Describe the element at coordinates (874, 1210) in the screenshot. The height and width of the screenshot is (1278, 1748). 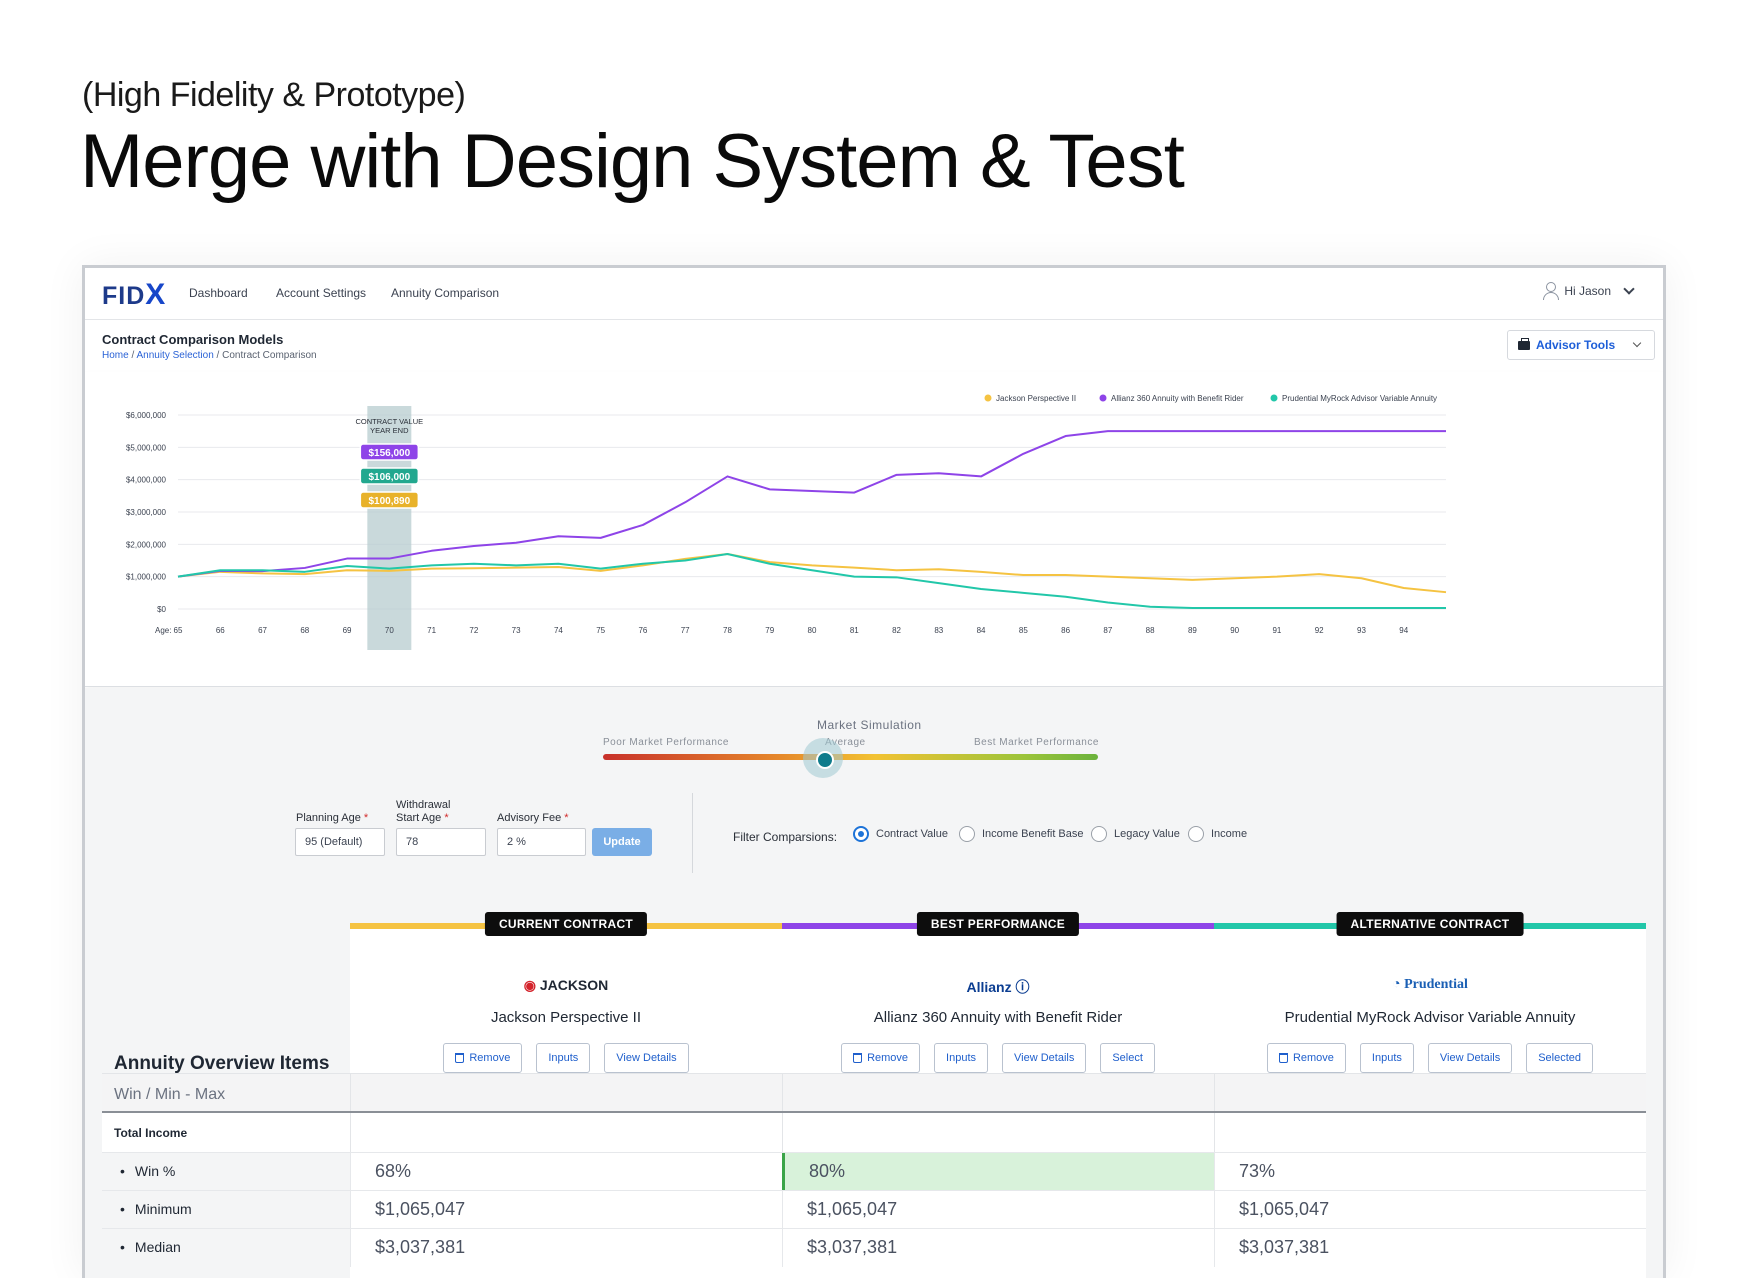
I see `table-row: Minimum $1,065,047 $1,065,047 $1,065,047` at that location.